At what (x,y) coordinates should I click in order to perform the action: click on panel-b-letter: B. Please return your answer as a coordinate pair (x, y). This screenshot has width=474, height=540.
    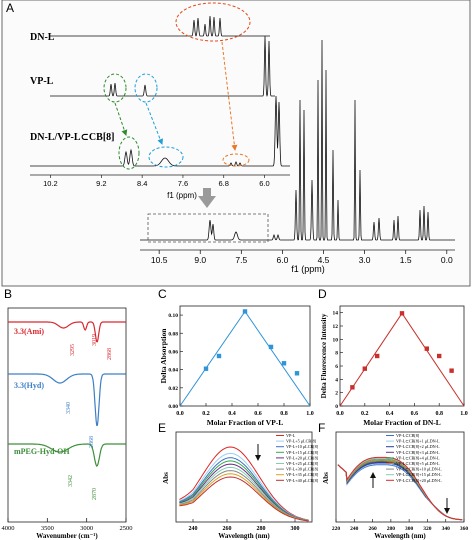
    Looking at the image, I should click on (8, 294).